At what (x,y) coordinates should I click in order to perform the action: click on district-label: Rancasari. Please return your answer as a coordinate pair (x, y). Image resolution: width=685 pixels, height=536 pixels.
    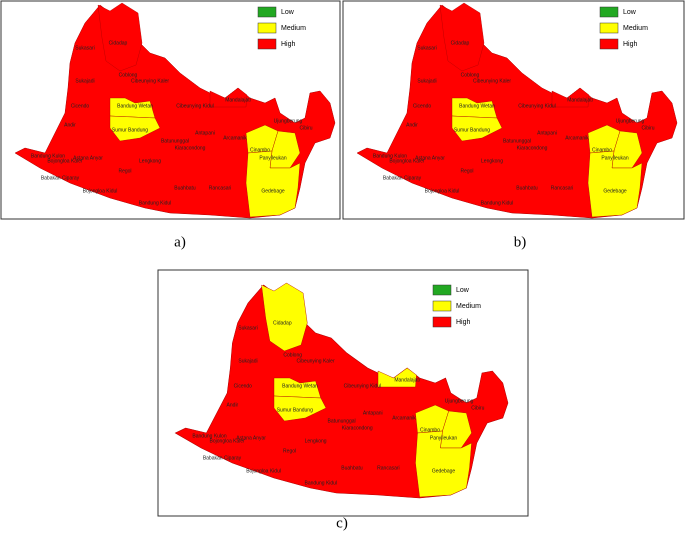
    Looking at the image, I should click on (220, 188).